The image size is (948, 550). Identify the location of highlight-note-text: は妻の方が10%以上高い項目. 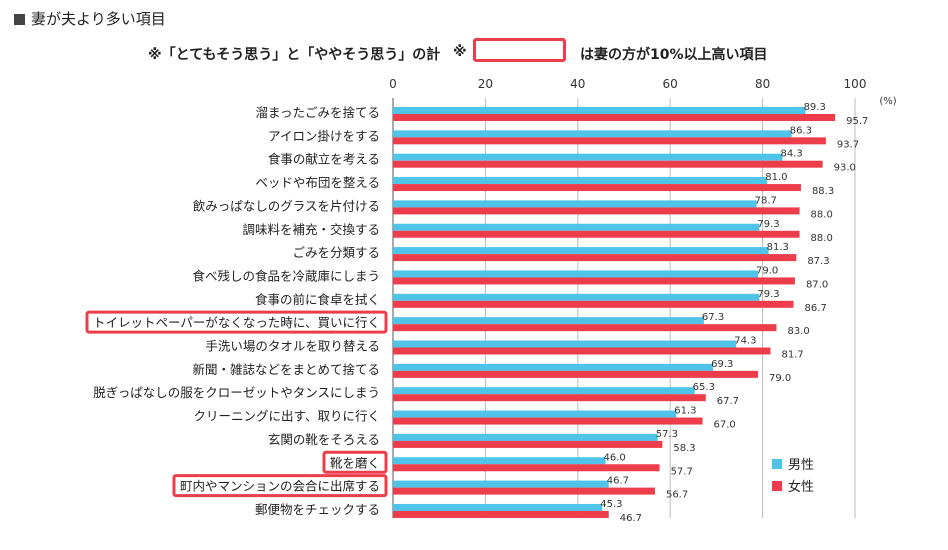
(674, 55).